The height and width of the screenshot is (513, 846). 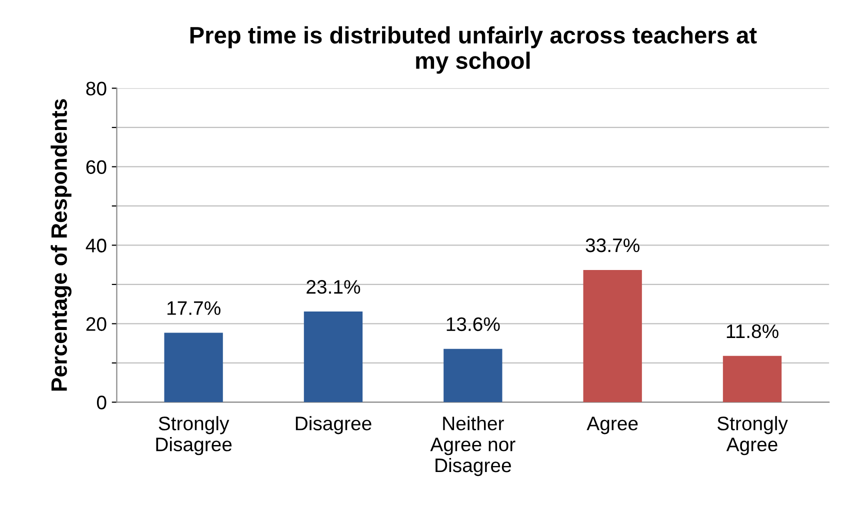 What do you see at coordinates (193, 308) in the screenshot?
I see `data-label: 17.7%` at bounding box center [193, 308].